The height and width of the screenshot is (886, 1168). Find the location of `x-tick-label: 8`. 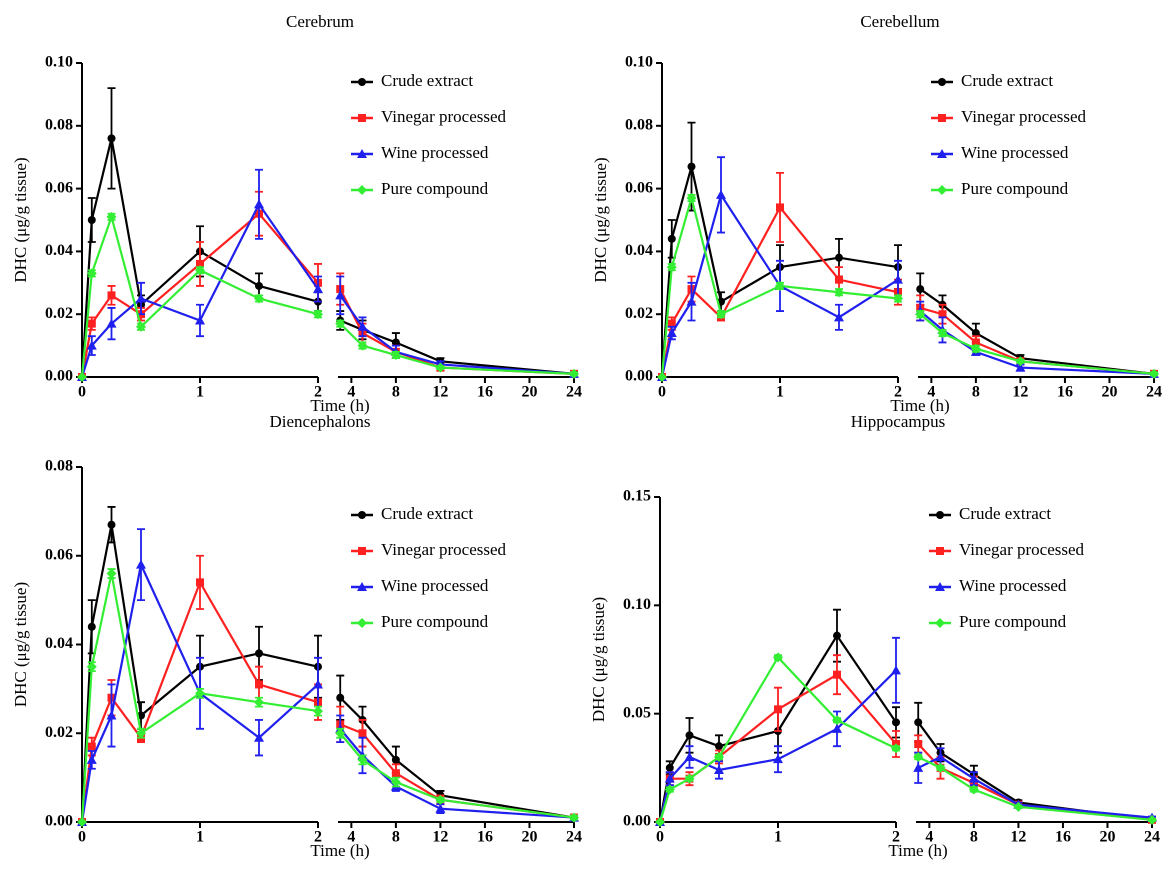

x-tick-label: 8 is located at coordinates (396, 392).